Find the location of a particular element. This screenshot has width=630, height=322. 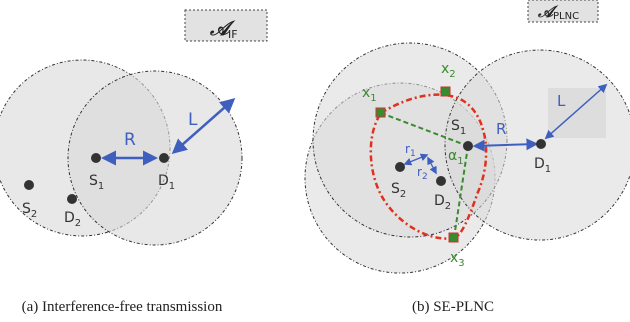

x3-label: x3 is located at coordinates (457, 259).